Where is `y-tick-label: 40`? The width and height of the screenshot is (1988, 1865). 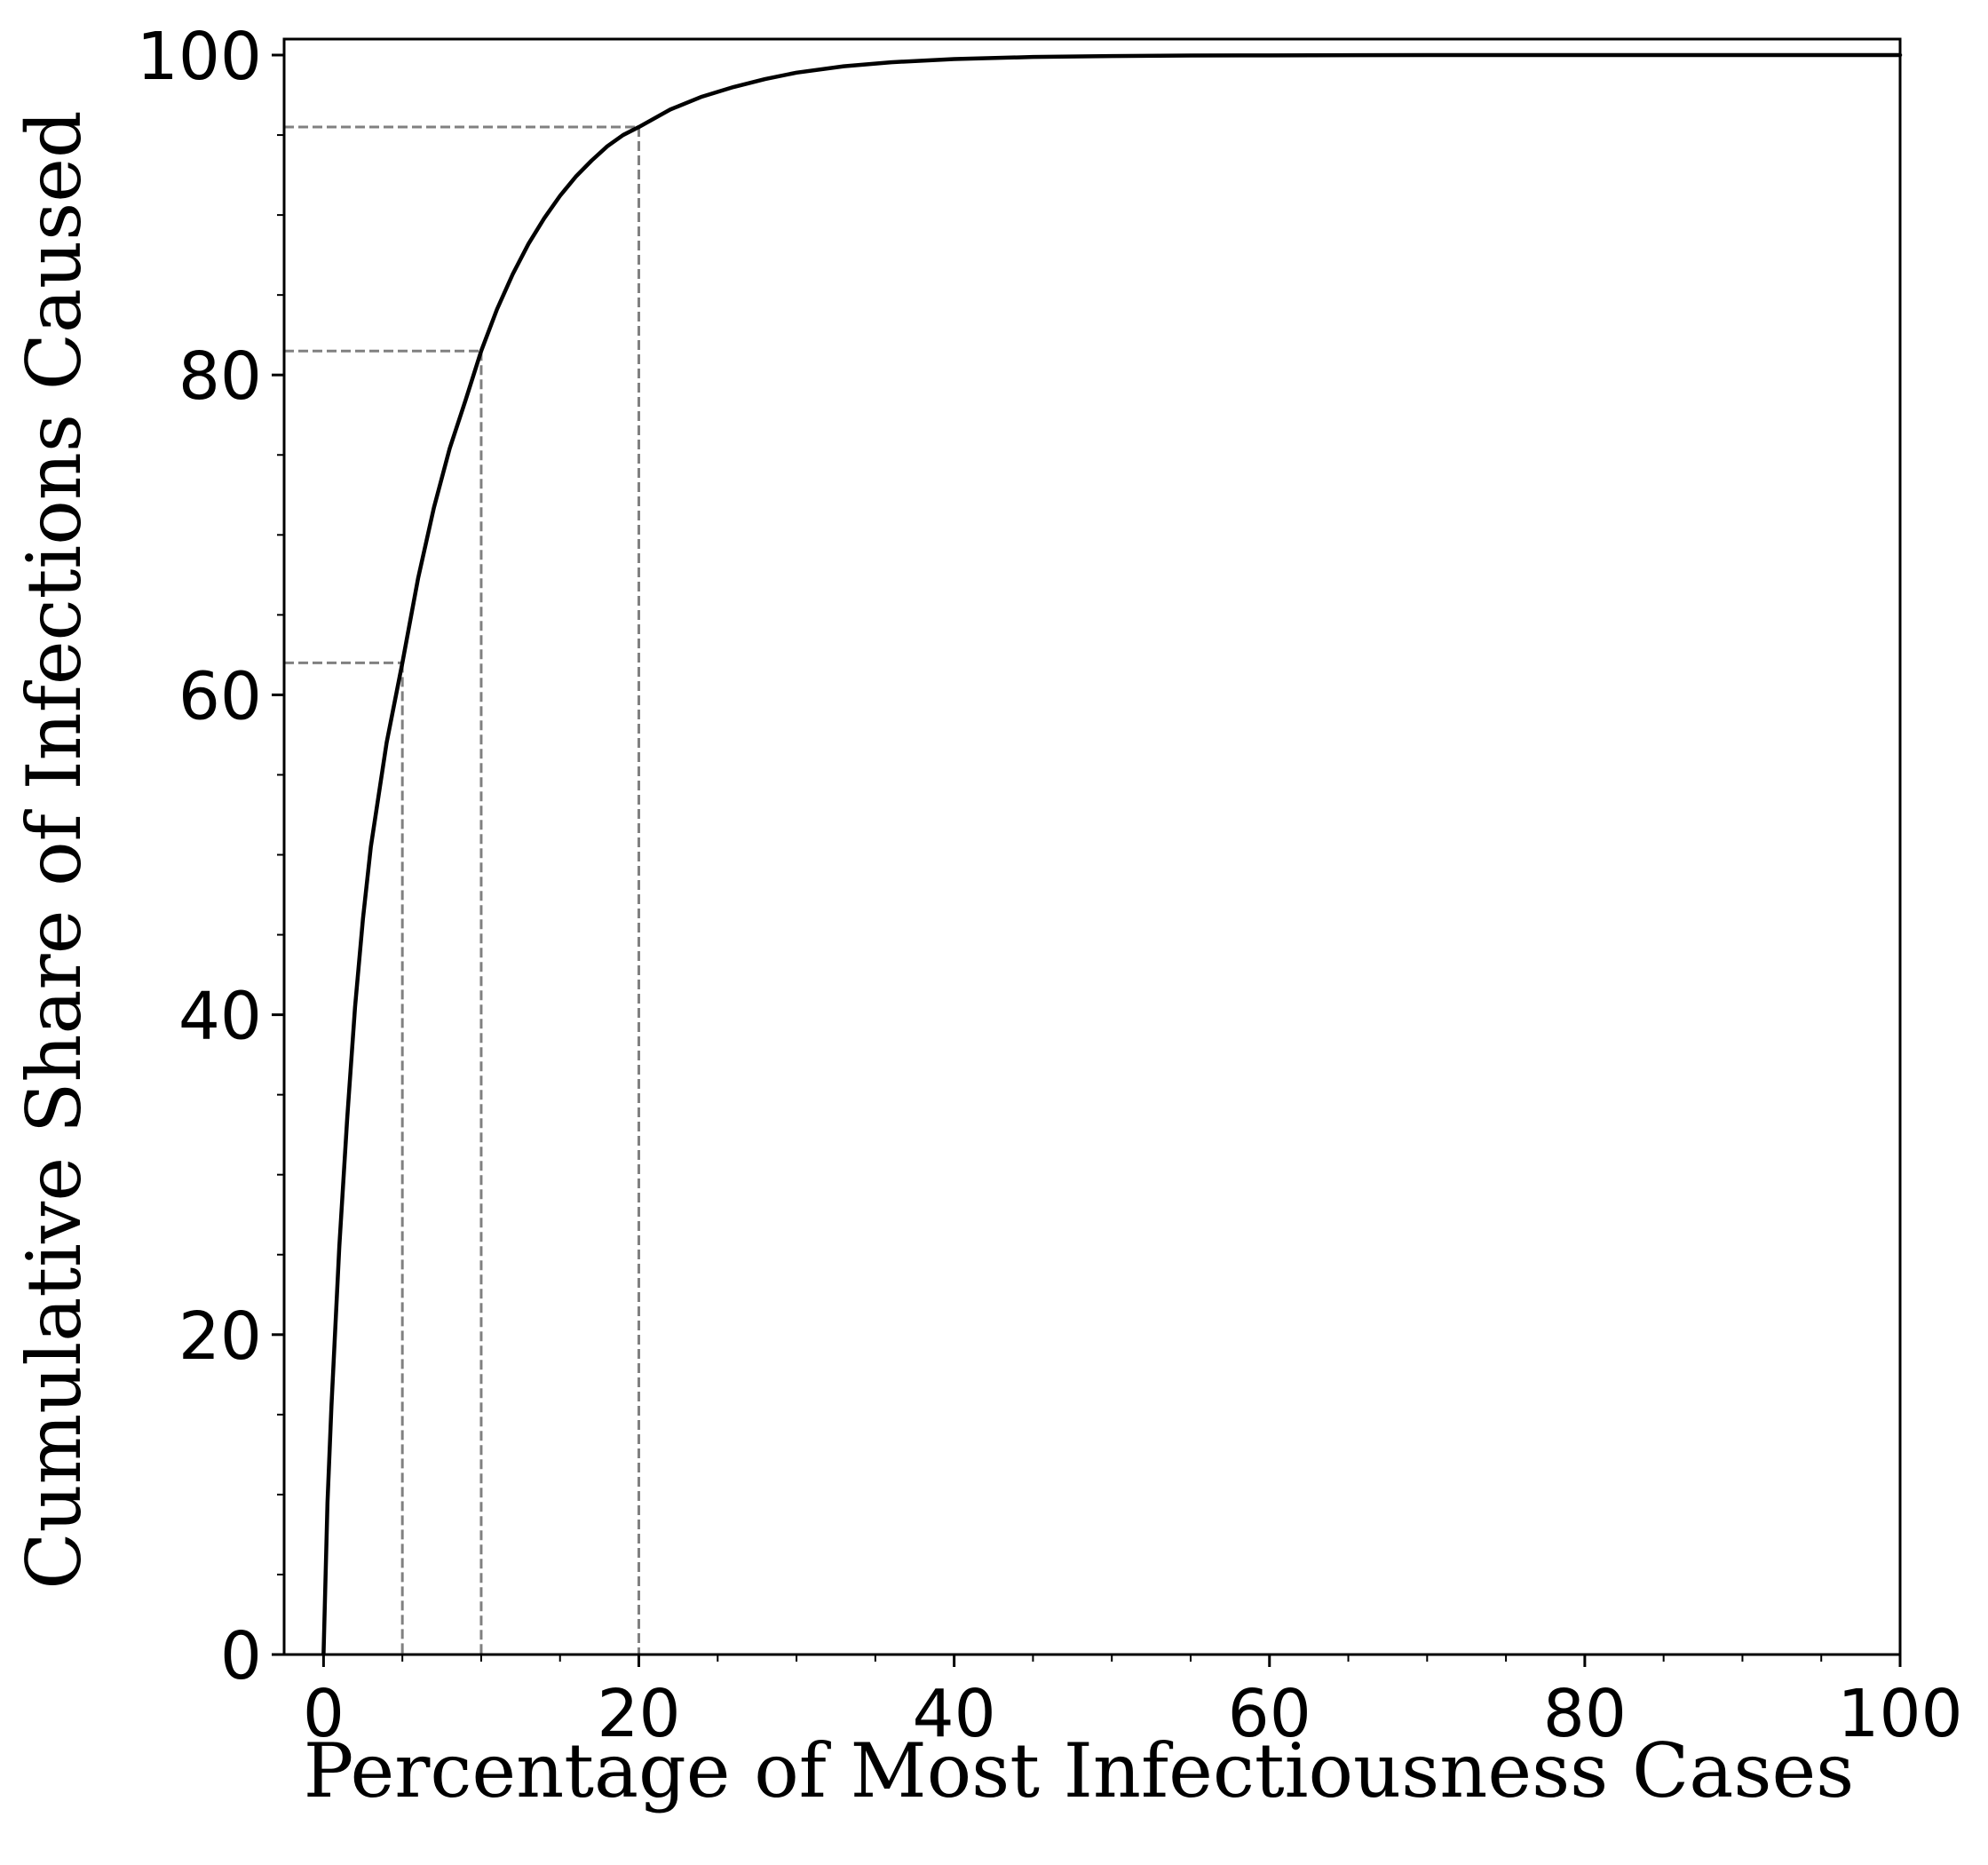
y-tick-label: 40 is located at coordinates (220, 1017).